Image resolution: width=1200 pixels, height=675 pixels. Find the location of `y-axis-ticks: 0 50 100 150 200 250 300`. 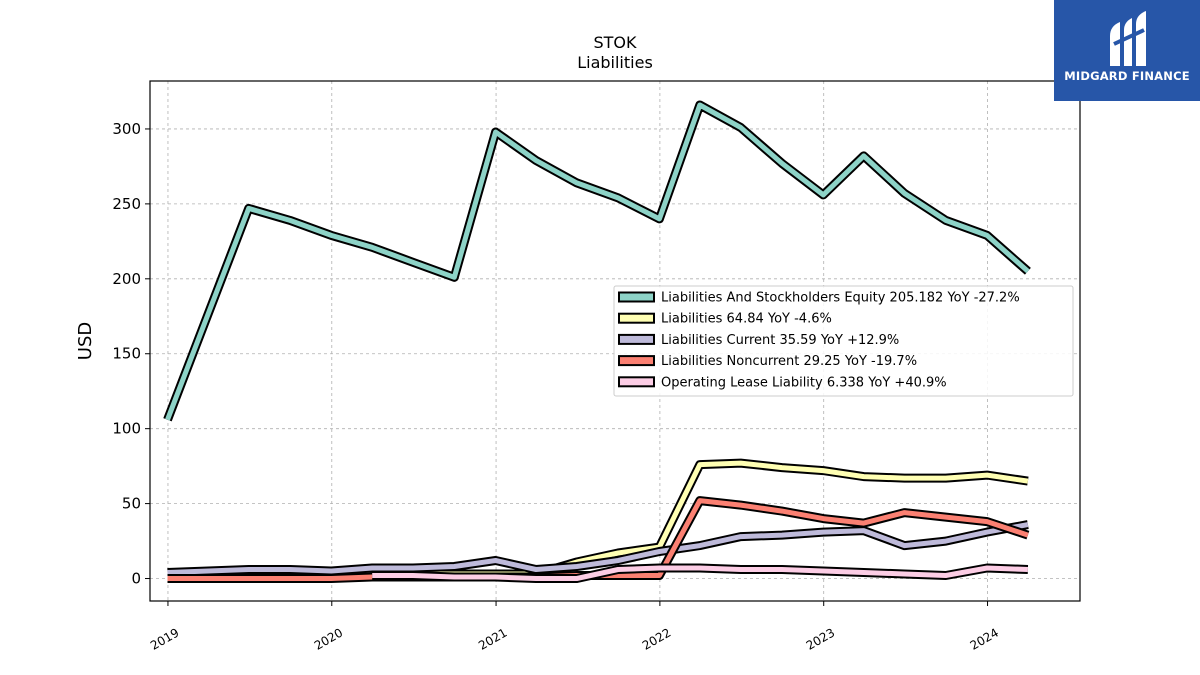

y-axis-ticks: 0 50 100 150 200 250 300 is located at coordinates (131, 354).